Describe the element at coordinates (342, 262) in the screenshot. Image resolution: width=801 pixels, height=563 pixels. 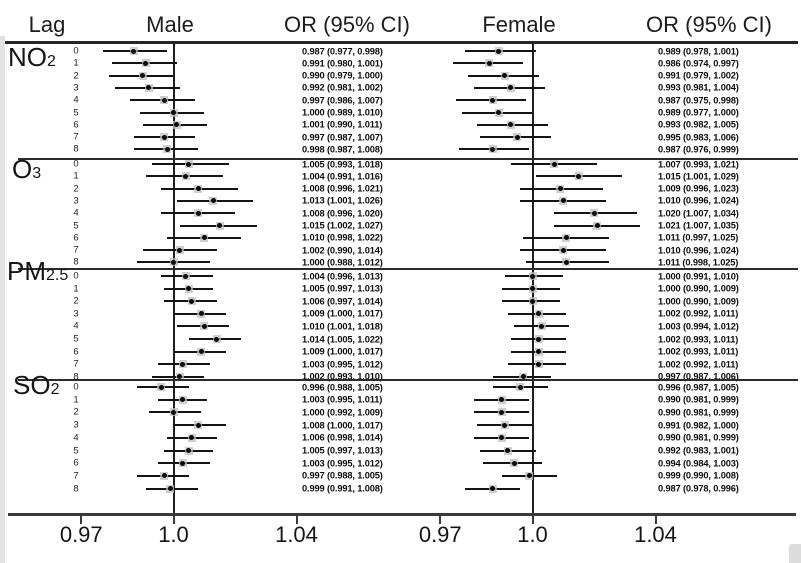
I see `or-ci-text: 1.000 (0.988, 1.012)` at that location.